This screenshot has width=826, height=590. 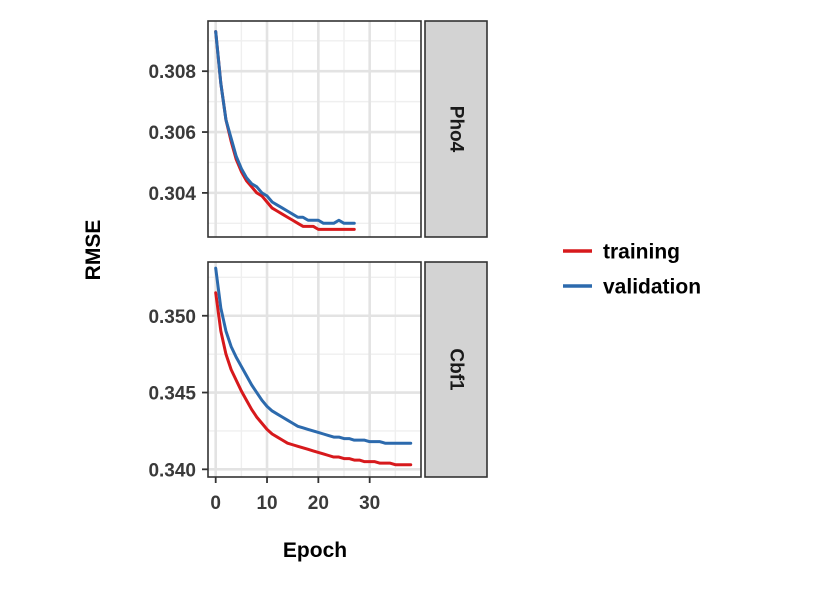 I want to click on x-axis-title: Epoch, so click(x=315, y=550).